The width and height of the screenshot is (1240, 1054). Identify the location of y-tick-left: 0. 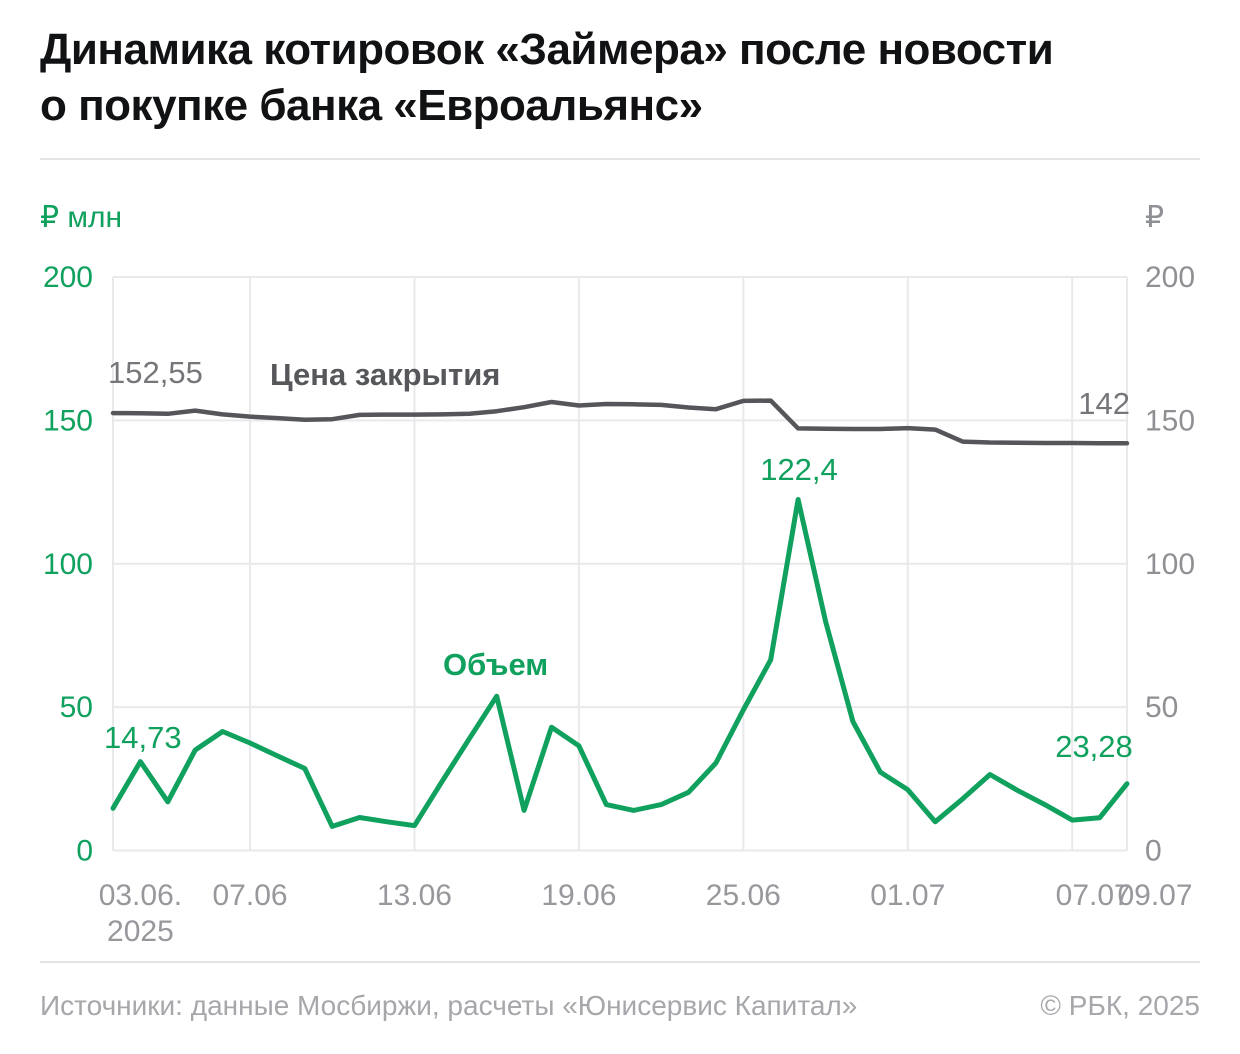
(84, 851).